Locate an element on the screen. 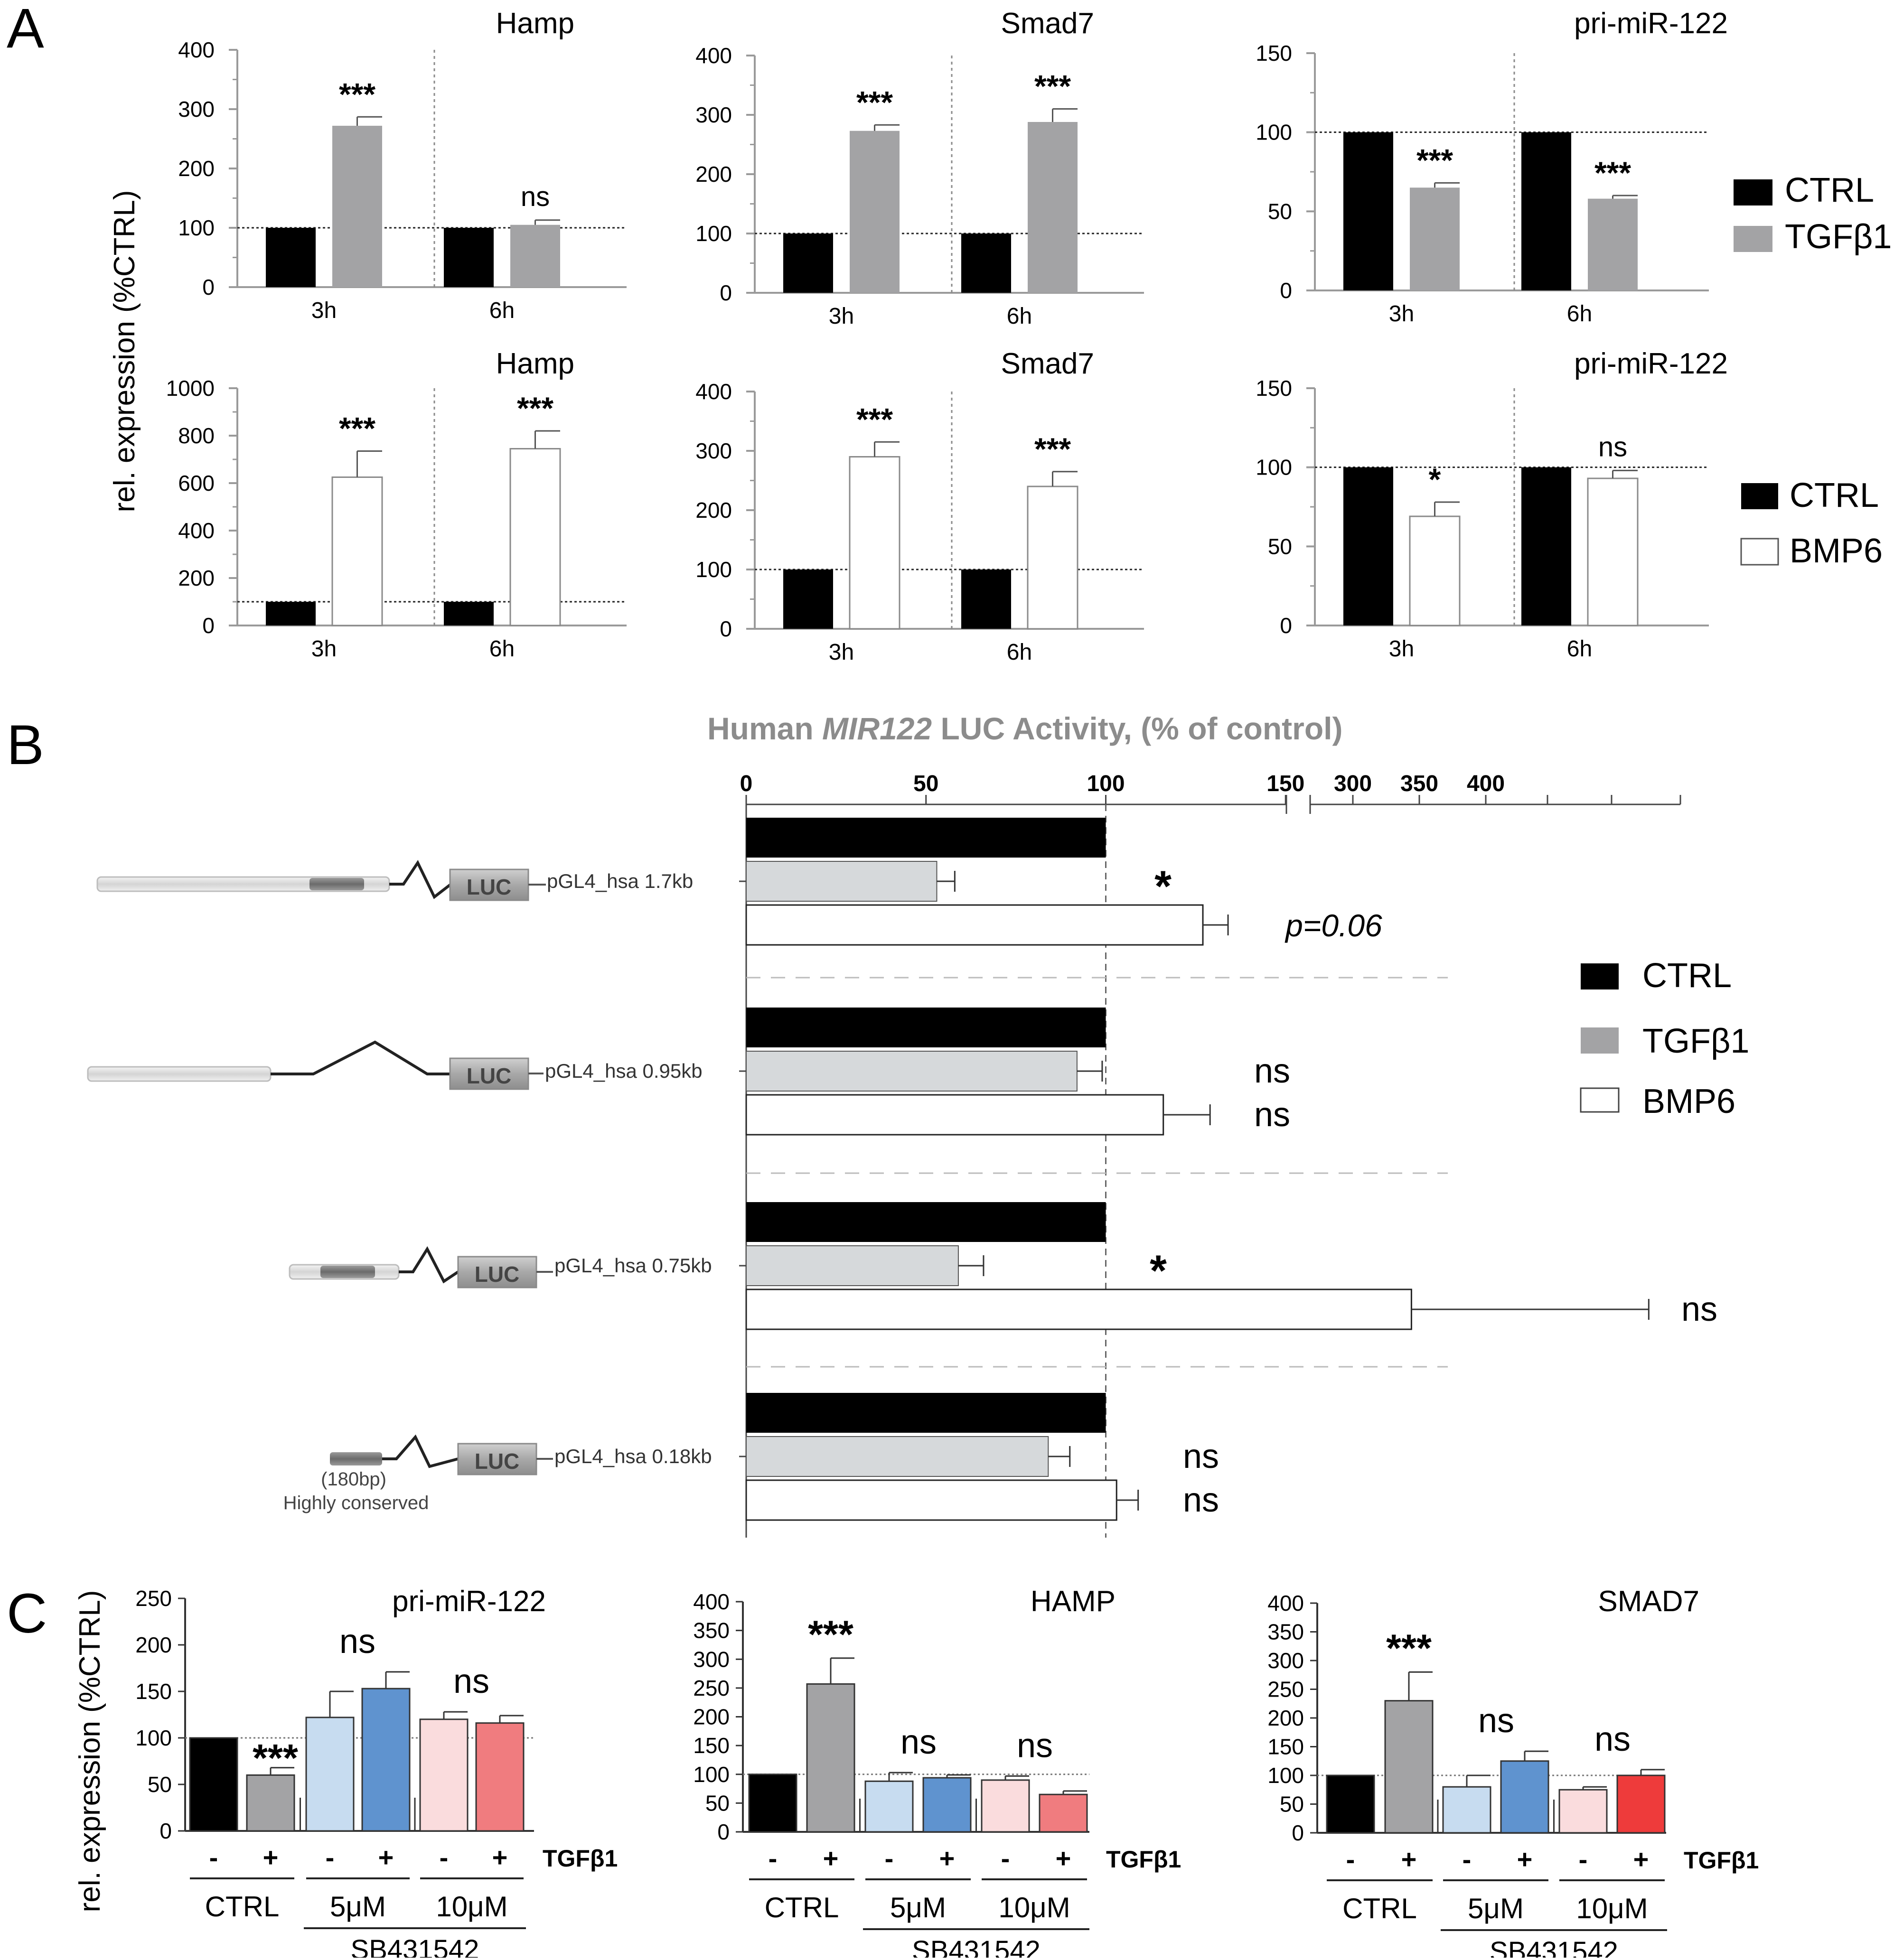 This screenshot has width=1894, height=1960. construct-2-luc-label: LUC is located at coordinates (489, 1076).